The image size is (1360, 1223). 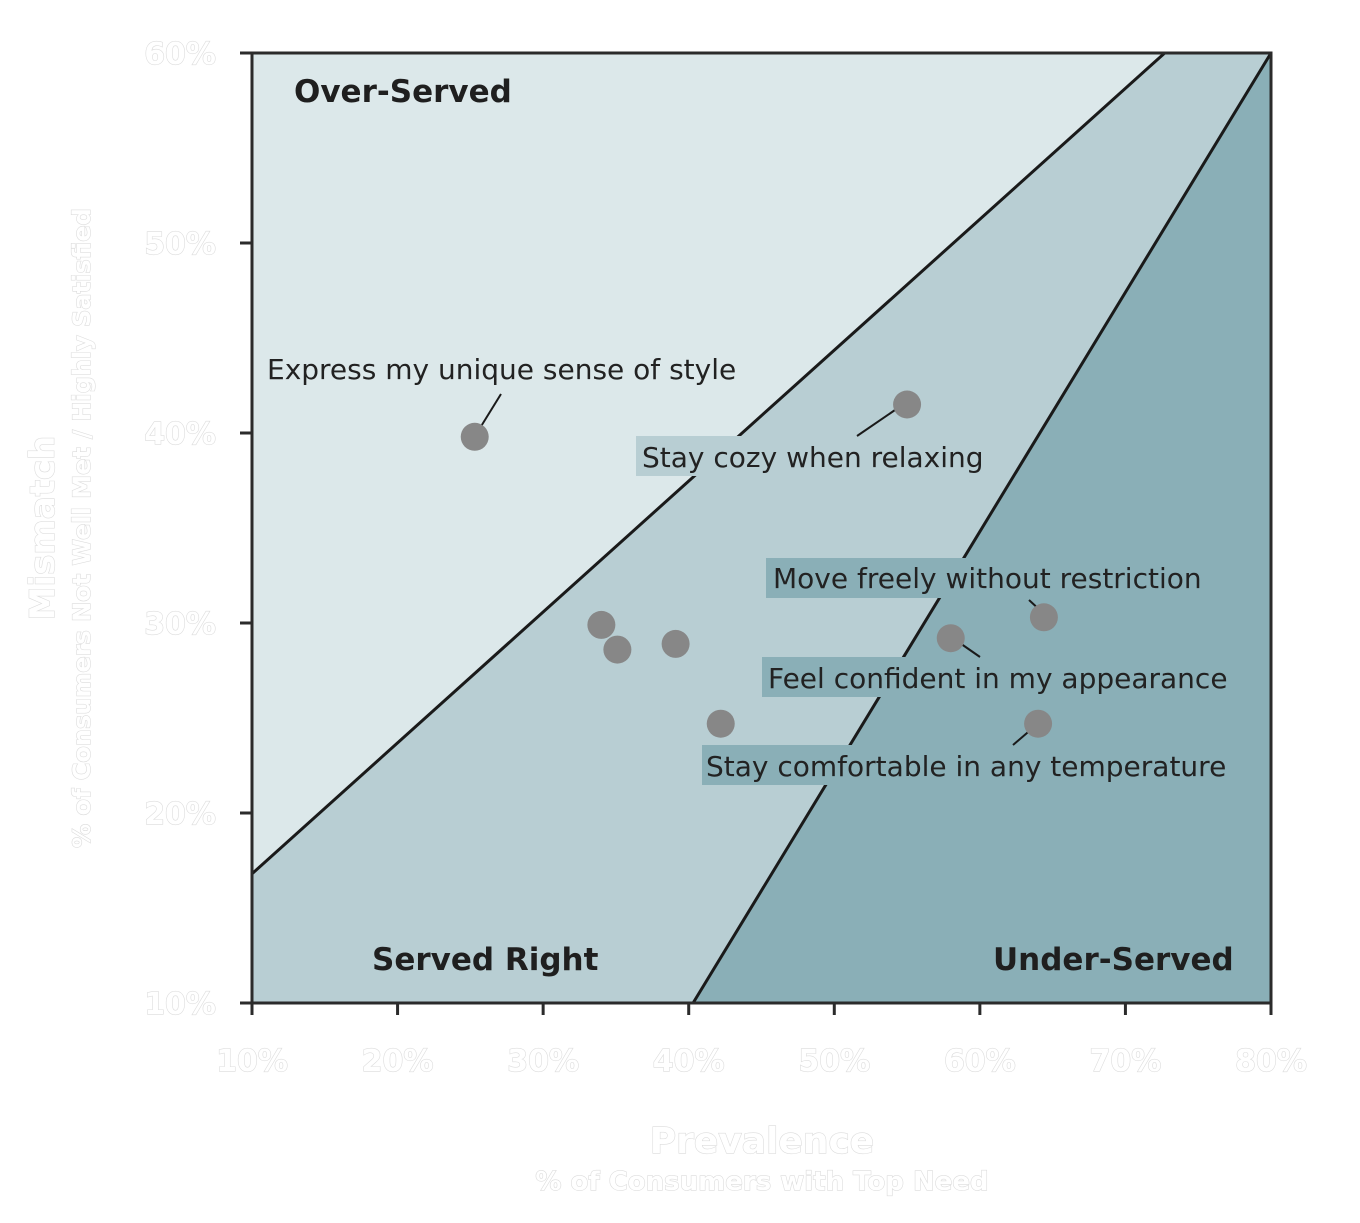 What do you see at coordinates (966, 766) in the screenshot?
I see `point-label-stay-comfortable: Stay comfortable in any temperature` at bounding box center [966, 766].